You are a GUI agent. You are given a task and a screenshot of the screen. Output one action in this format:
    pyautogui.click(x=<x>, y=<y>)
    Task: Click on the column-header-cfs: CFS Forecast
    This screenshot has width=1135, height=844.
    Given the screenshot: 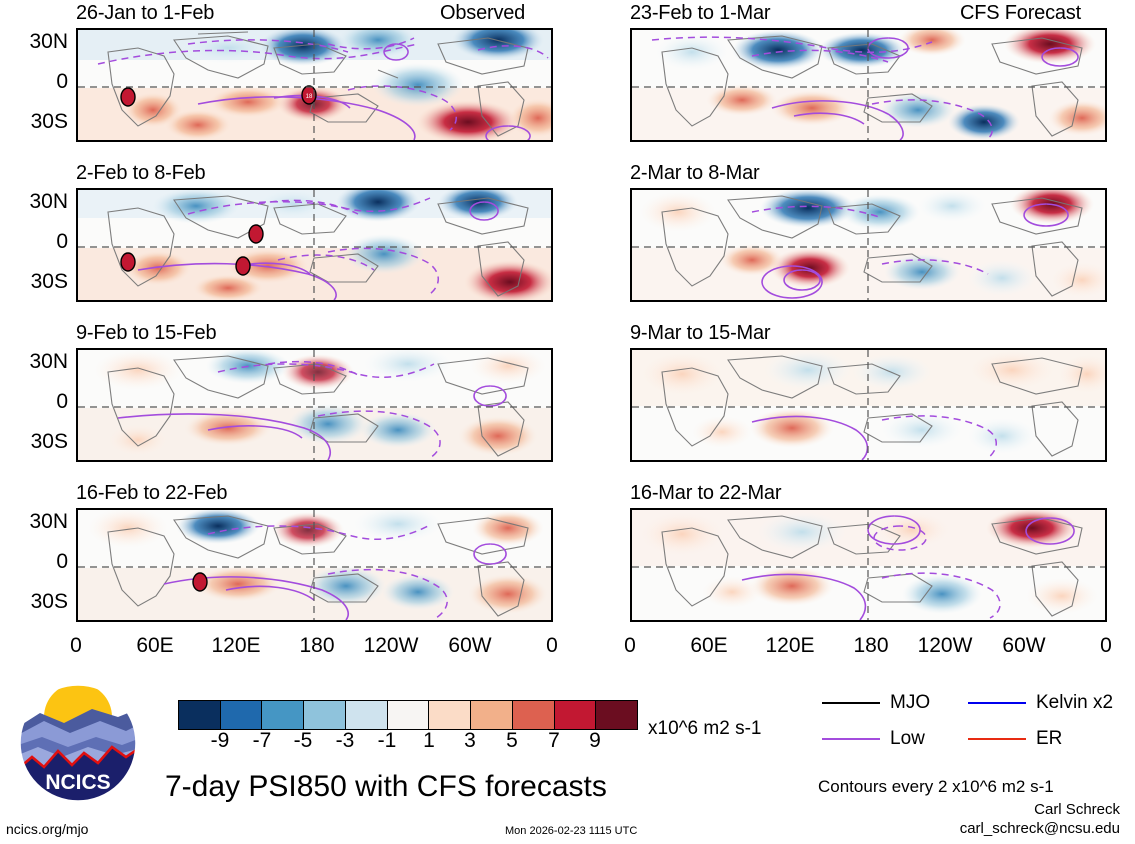 What is the action you would take?
    pyautogui.click(x=1020, y=13)
    